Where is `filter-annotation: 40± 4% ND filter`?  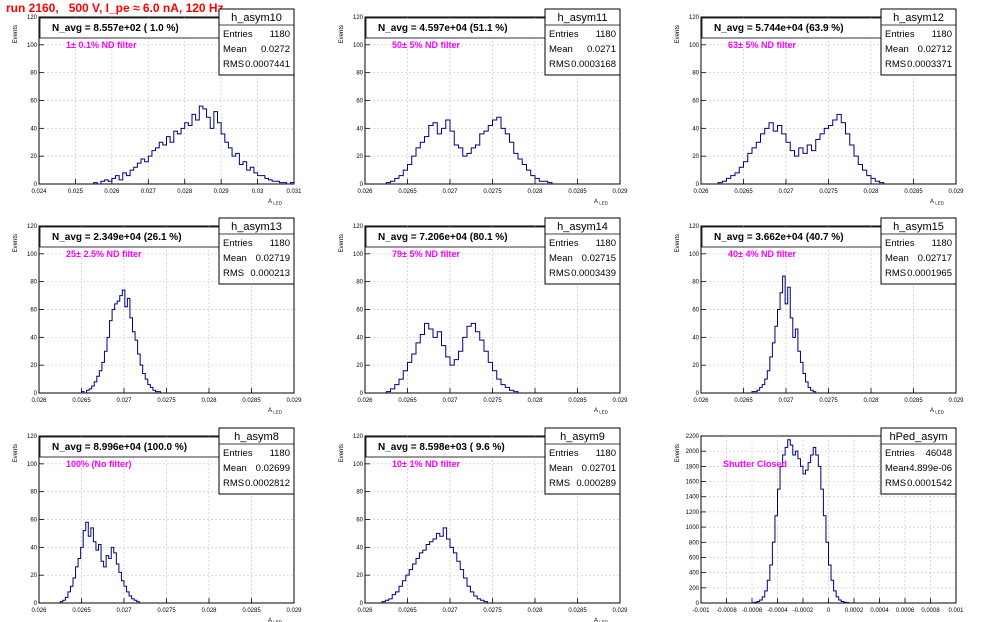 filter-annotation: 40± 4% ND filter is located at coordinates (762, 254).